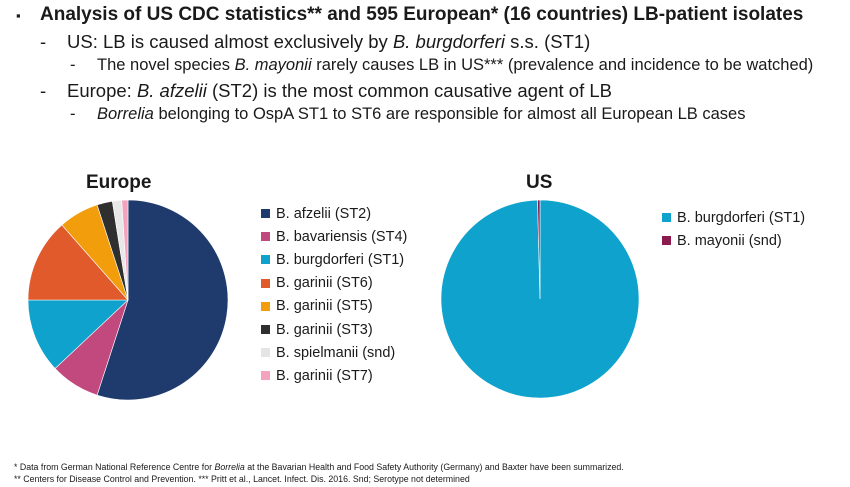 Image resolution: width=850 pixels, height=487 pixels. What do you see at coordinates (324, 329) in the screenshot?
I see `legend-label: B. garinii (ST3)` at bounding box center [324, 329].